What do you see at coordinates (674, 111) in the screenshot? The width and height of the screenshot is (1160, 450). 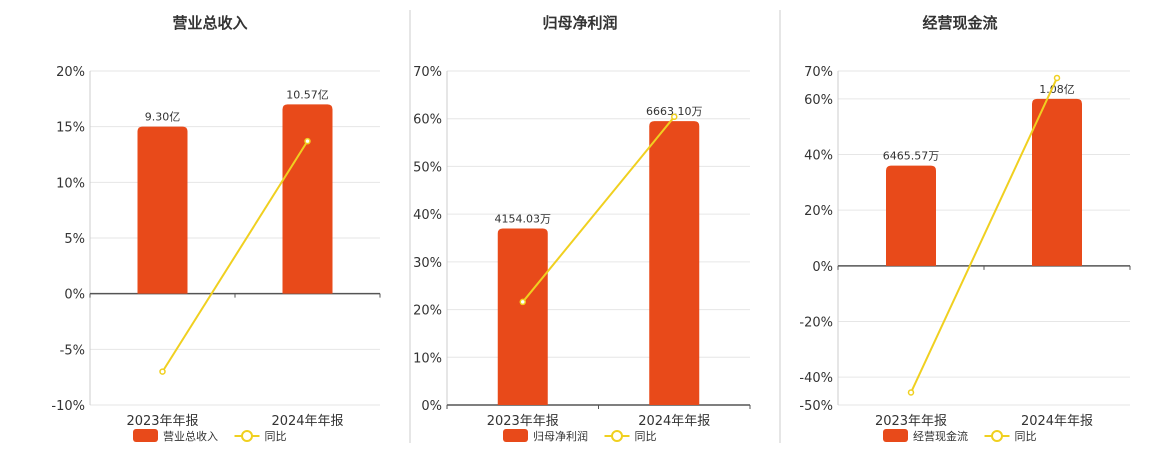 I see `bar-data-label: 6663.10万` at bounding box center [674, 111].